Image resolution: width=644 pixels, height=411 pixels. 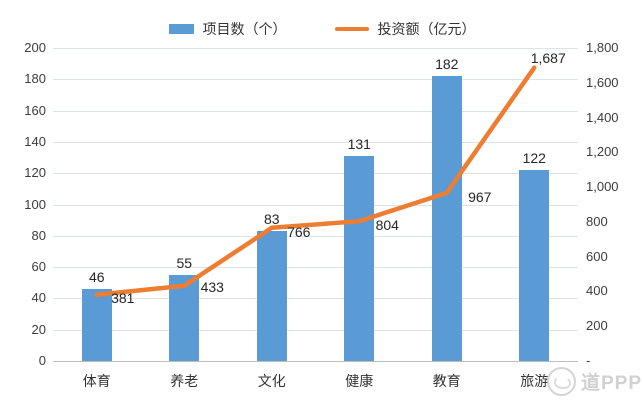 I want to click on left-axis-tick: 20, so click(x=38, y=329).